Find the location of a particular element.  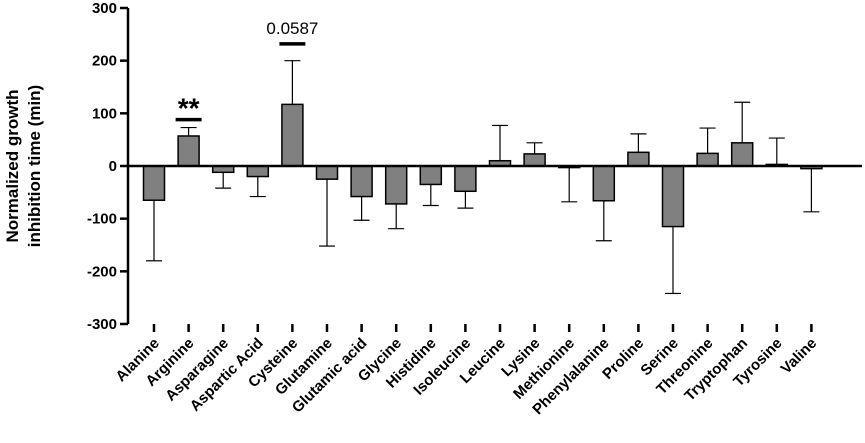

y-tick-label: 0 is located at coordinates (113, 166).